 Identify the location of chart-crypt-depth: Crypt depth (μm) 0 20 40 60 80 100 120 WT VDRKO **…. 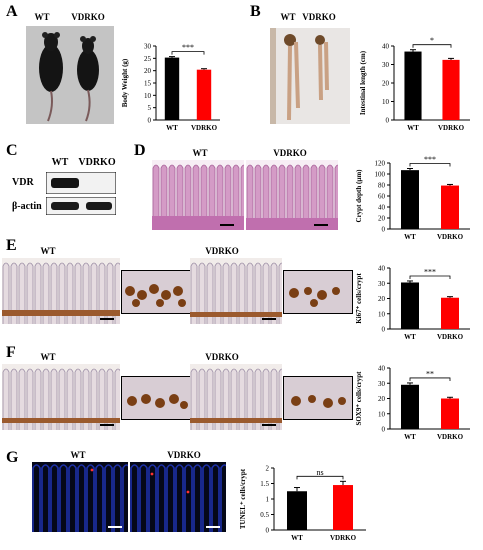
(412, 198).